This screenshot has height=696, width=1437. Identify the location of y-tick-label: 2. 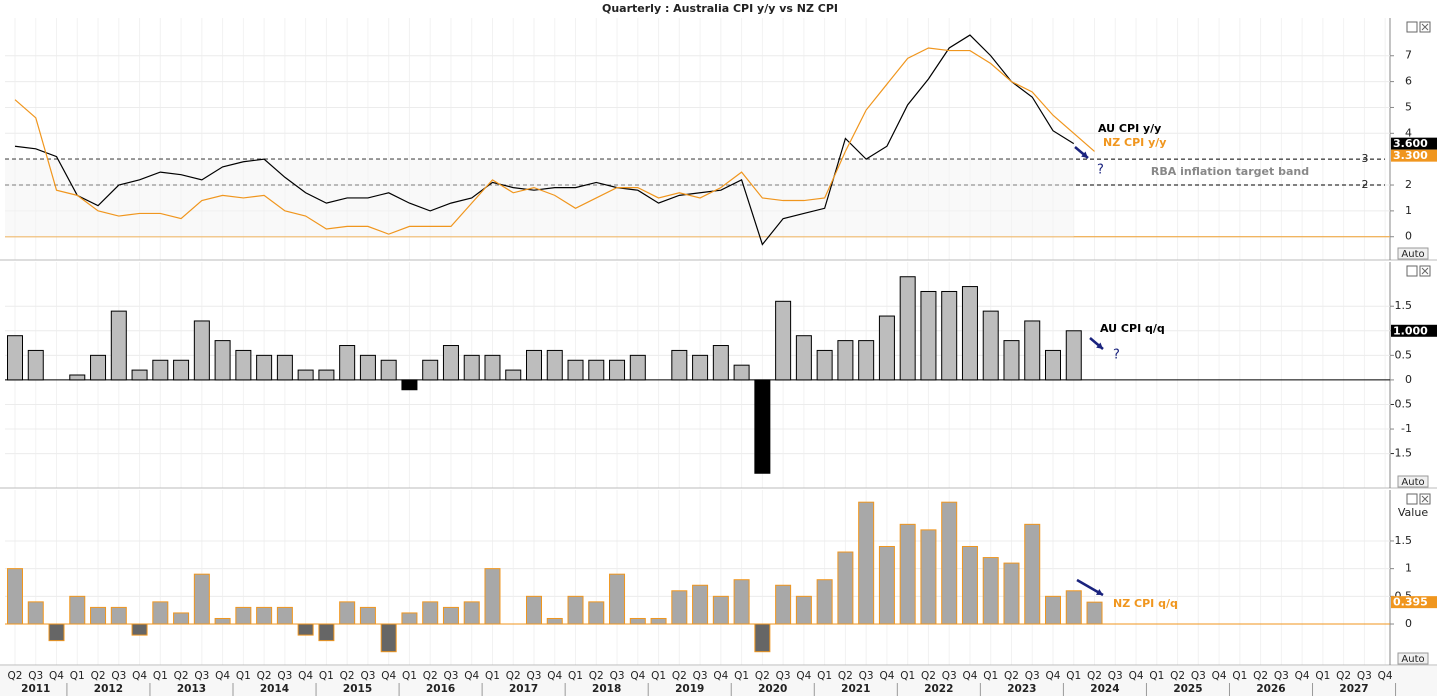
(1408, 184).